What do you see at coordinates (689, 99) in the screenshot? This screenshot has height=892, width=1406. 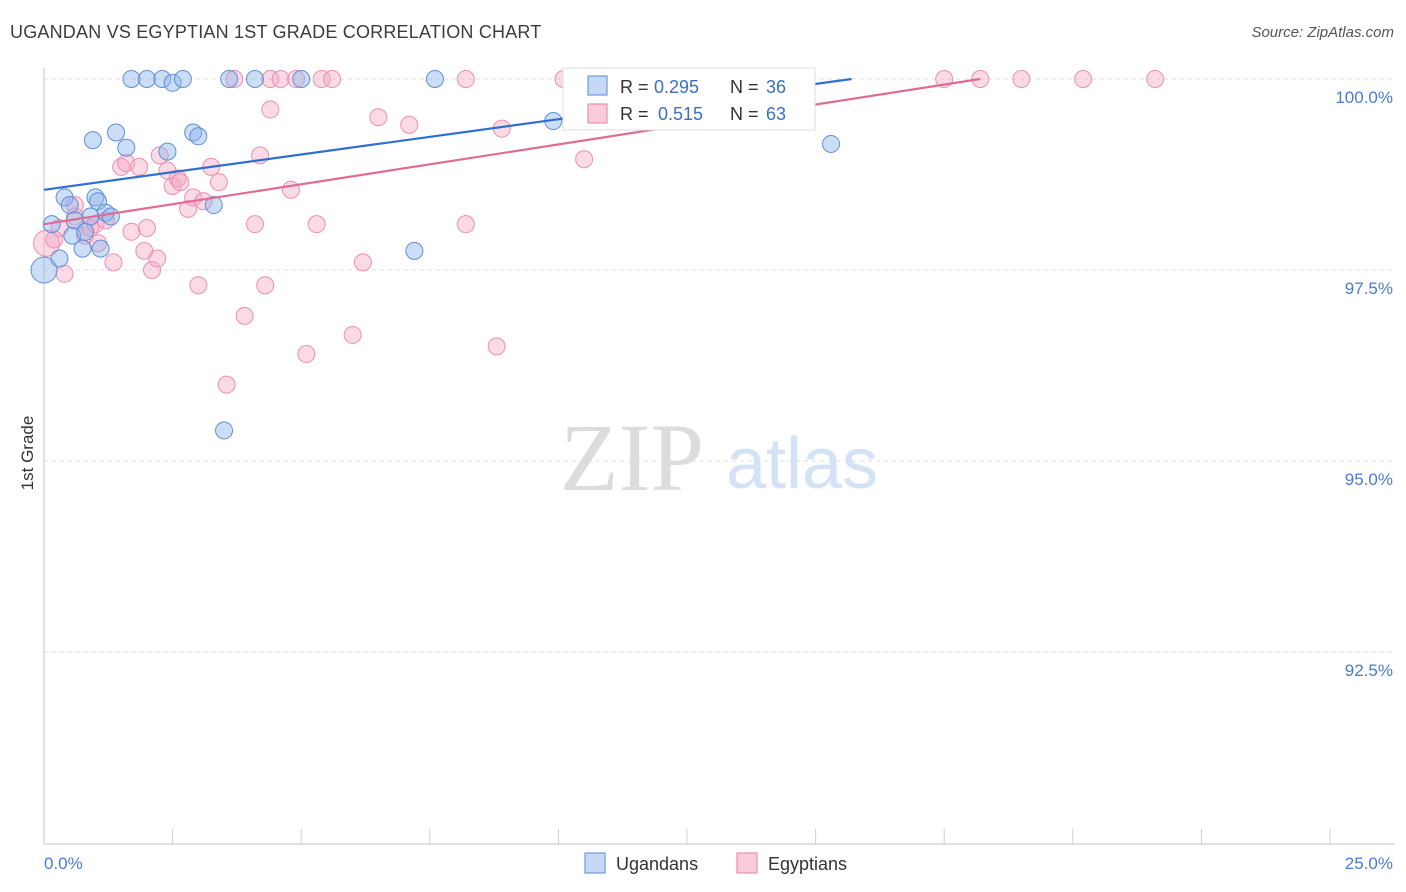 I see `stats-legend: R = 0.295 N = 36 R = 0.515 N = 63` at bounding box center [689, 99].